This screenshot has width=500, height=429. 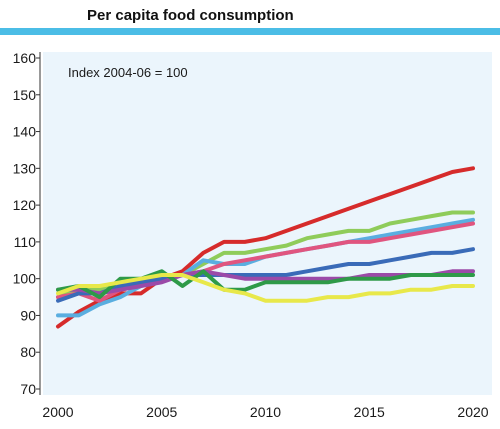 I want to click on y-tick-labels: 70 80 90 100 110 120 130 140 150 160, so click(x=25, y=223).